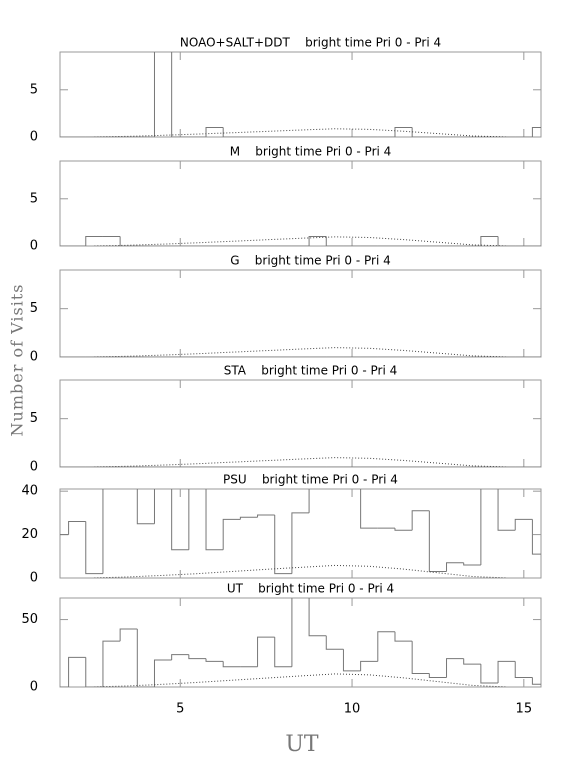 This screenshot has width=572, height=762. What do you see at coordinates (310, 589) in the screenshot?
I see `panel-title: UT bright time Pri 0 - Pri 4` at bounding box center [310, 589].